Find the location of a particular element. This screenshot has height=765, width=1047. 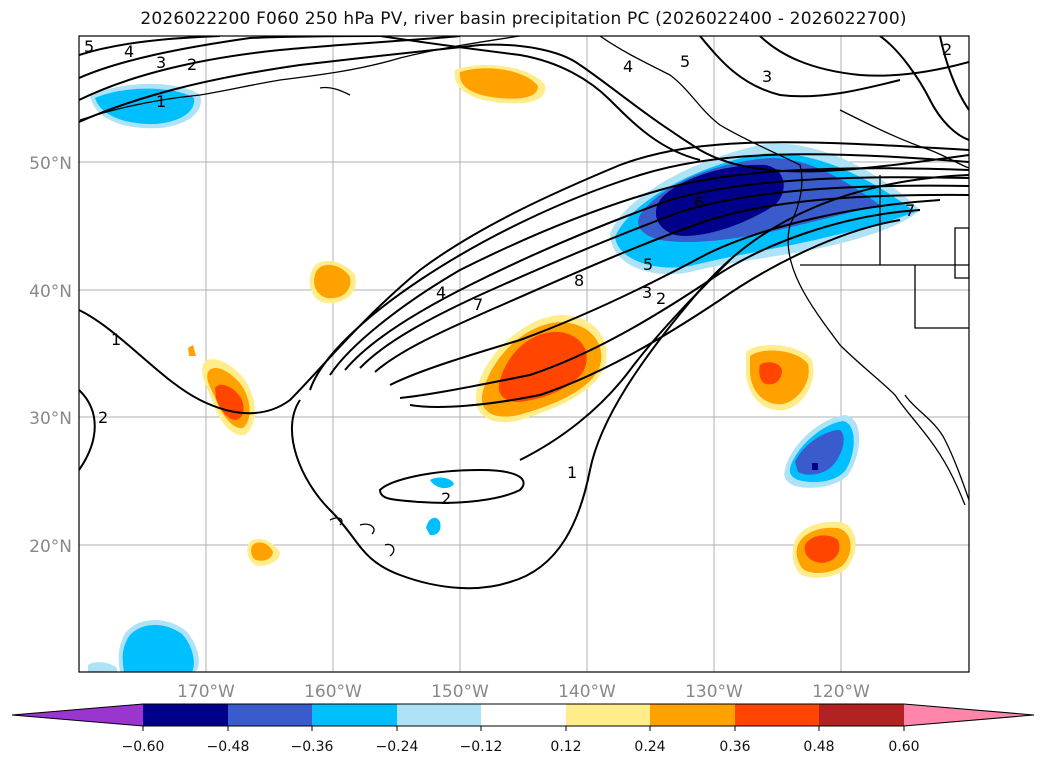

lat-label: 20°N is located at coordinates (50, 547).